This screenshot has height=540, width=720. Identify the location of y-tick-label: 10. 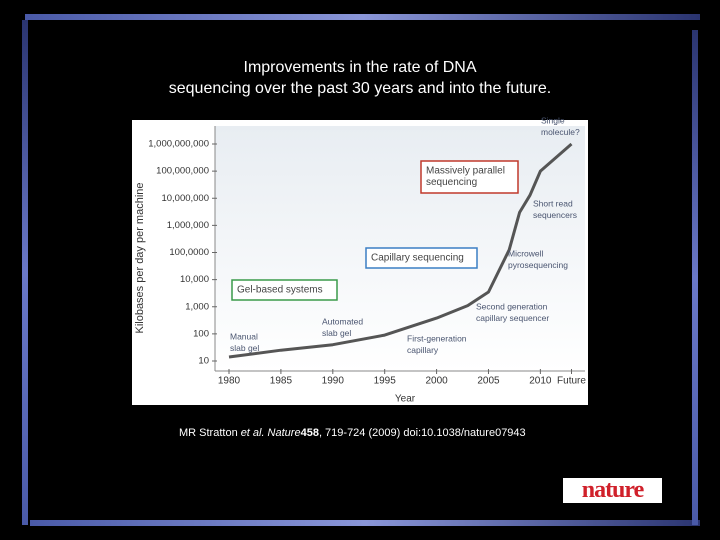
(203, 361).